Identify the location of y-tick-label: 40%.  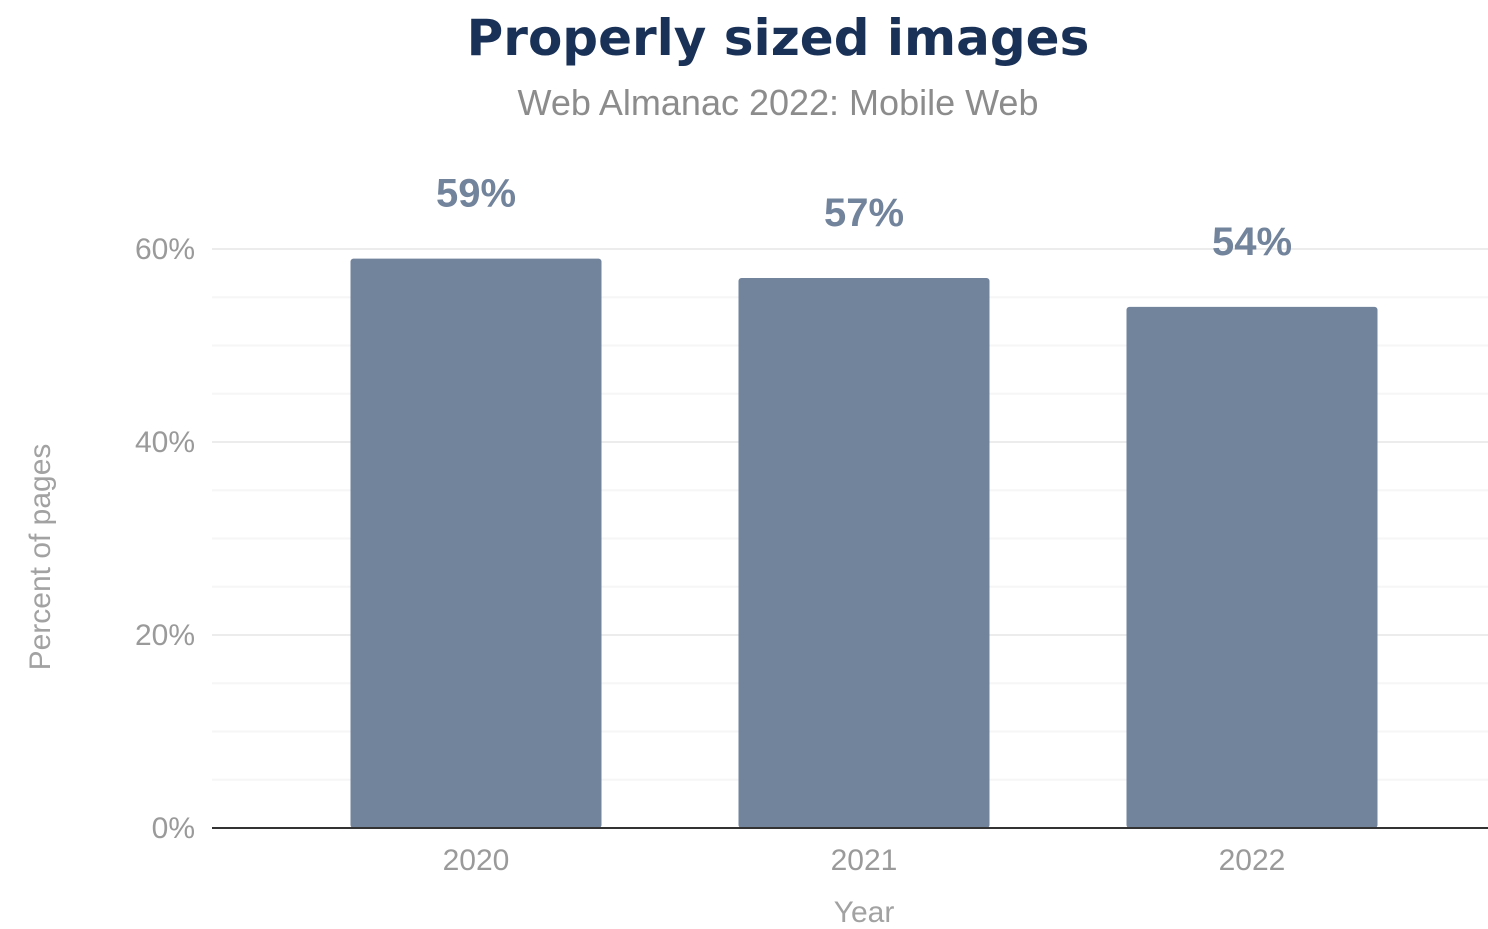
(165, 442).